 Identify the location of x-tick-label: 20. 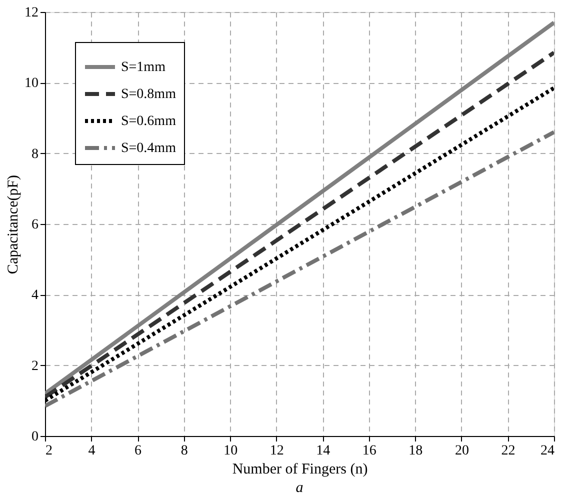
(461, 451).